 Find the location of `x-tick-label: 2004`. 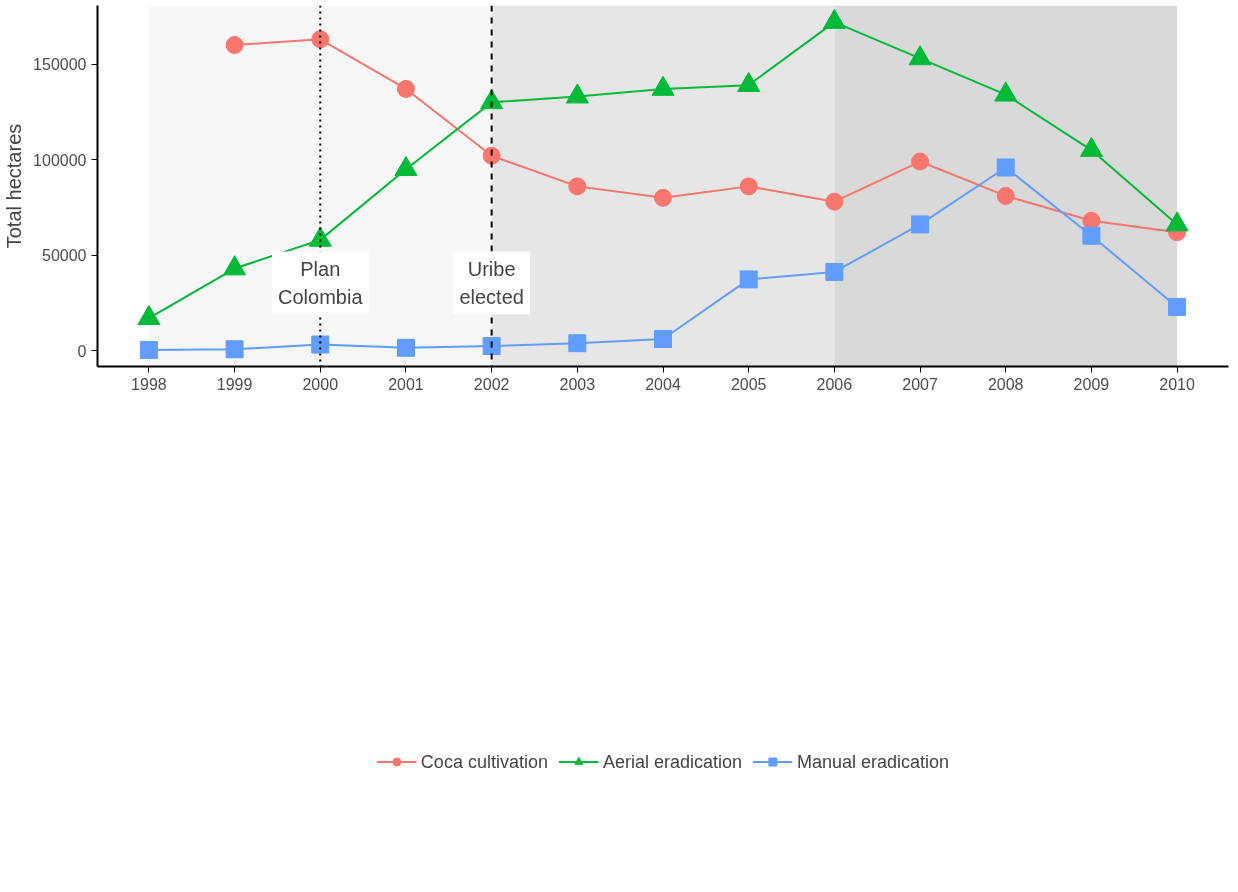

x-tick-label: 2004 is located at coordinates (663, 384).